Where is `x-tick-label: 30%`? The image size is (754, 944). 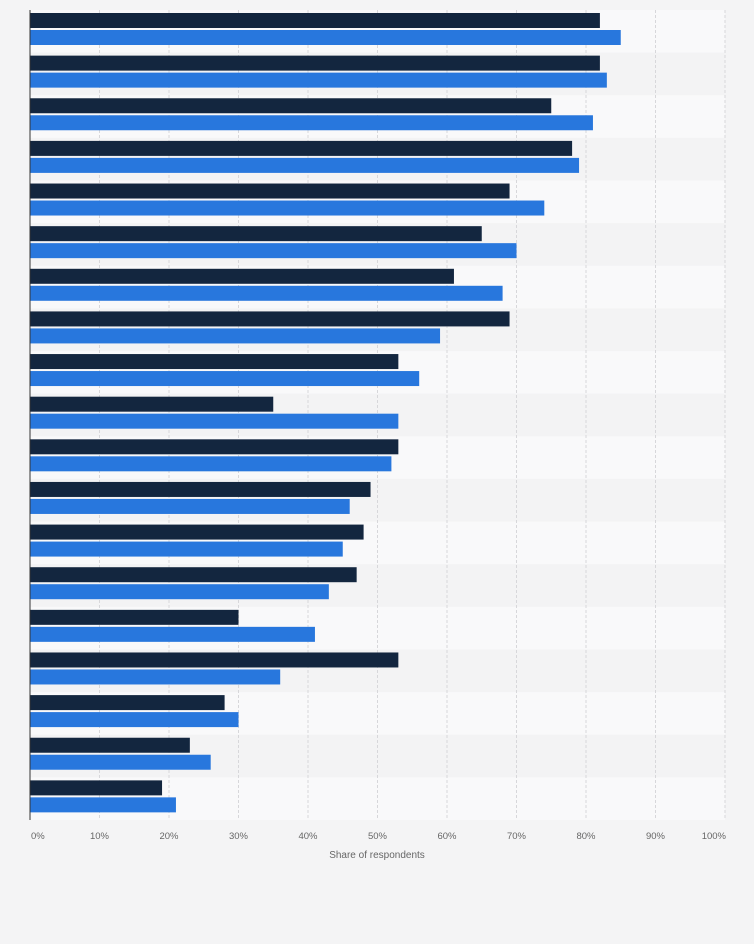 x-tick-label: 30% is located at coordinates (239, 836).